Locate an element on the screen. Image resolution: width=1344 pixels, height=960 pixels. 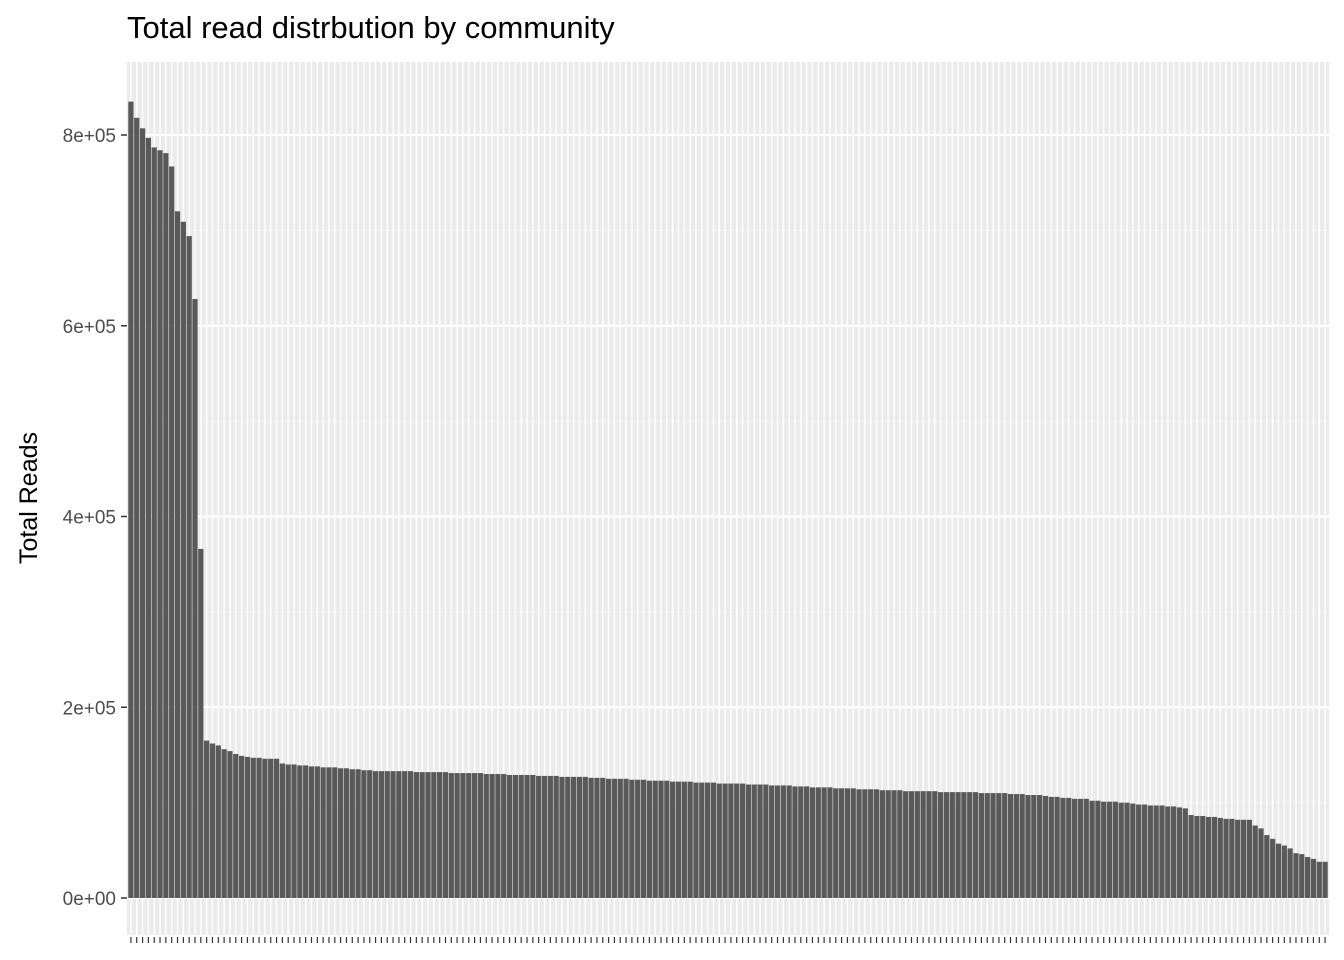
y-tick-label: 4e+05 is located at coordinates (89, 518).